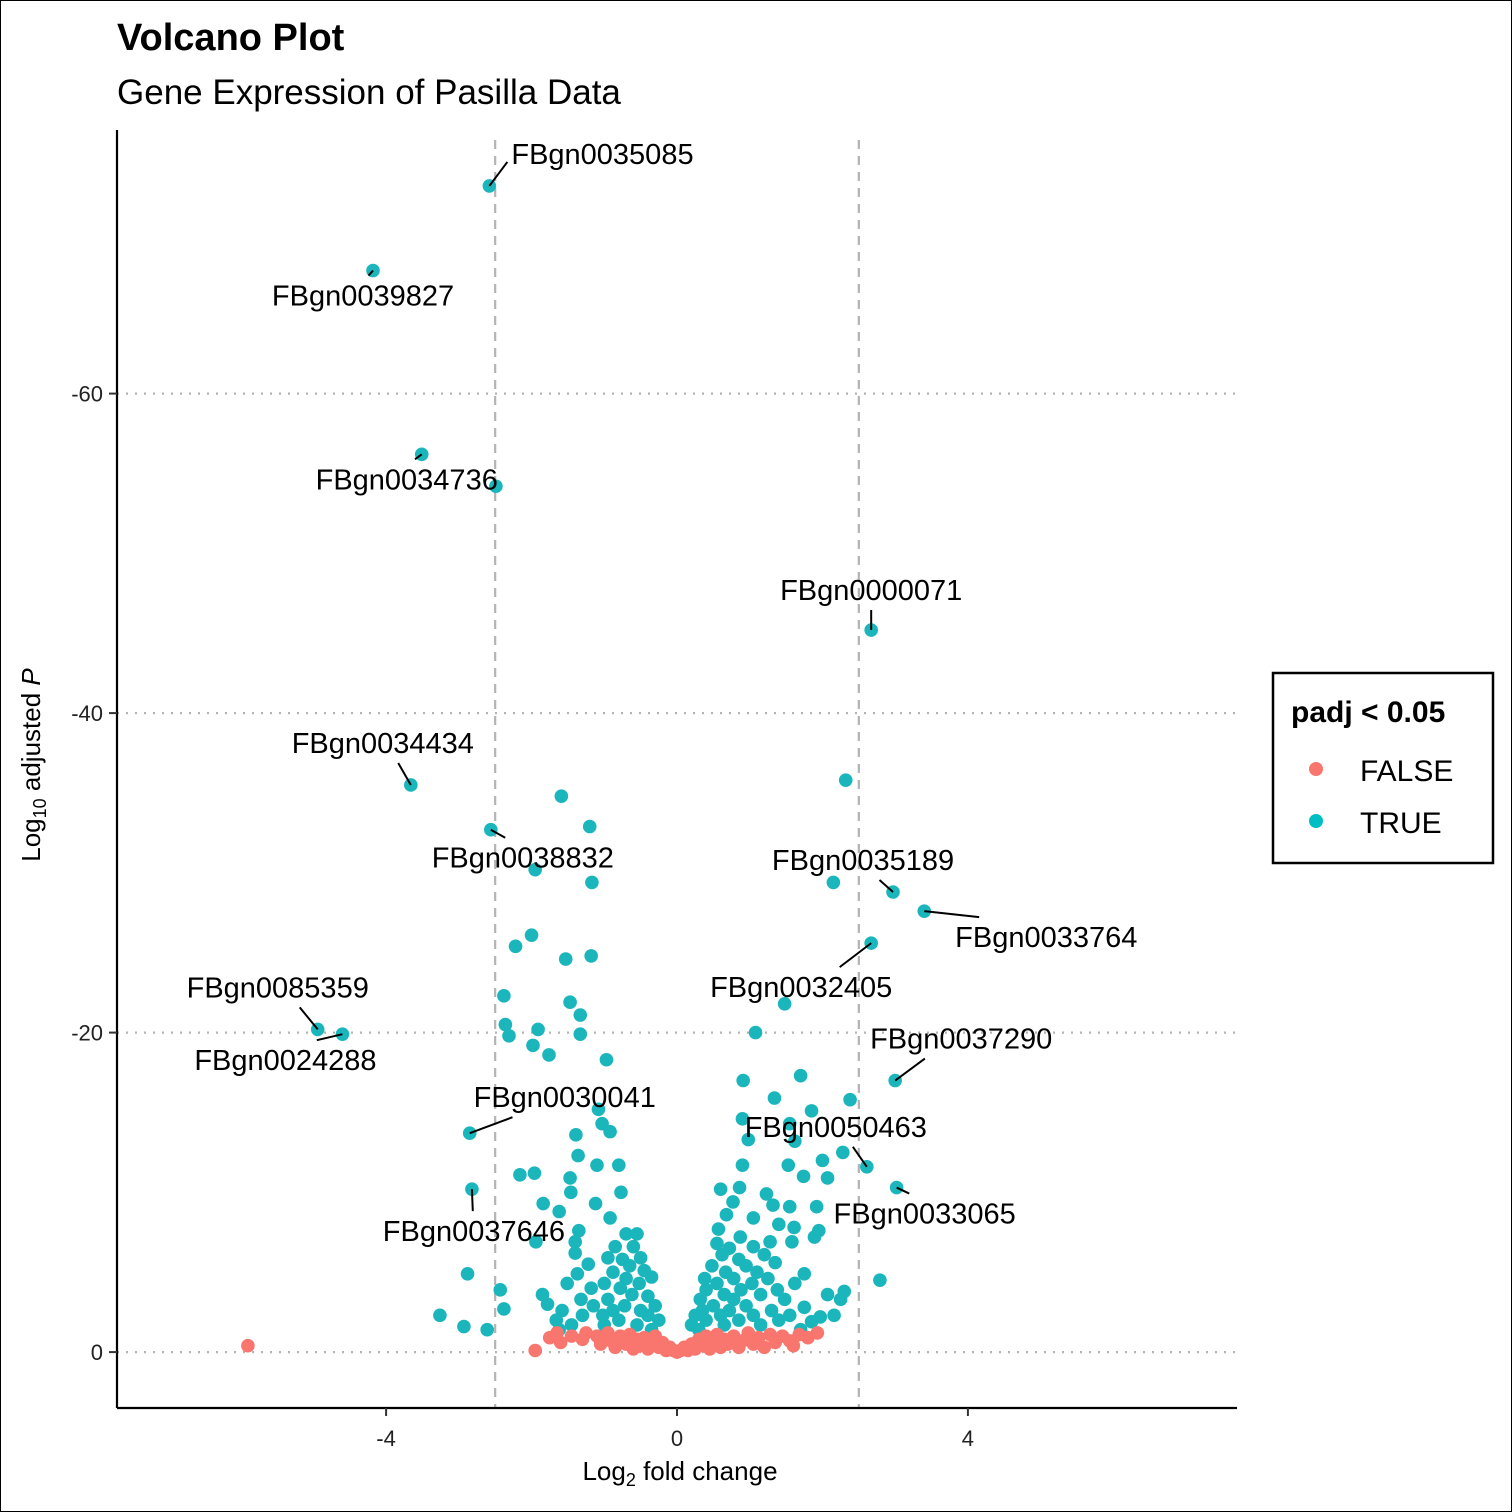 The height and width of the screenshot is (1512, 1512). I want to click on gene-label: FBgn0039827, so click(363, 297).